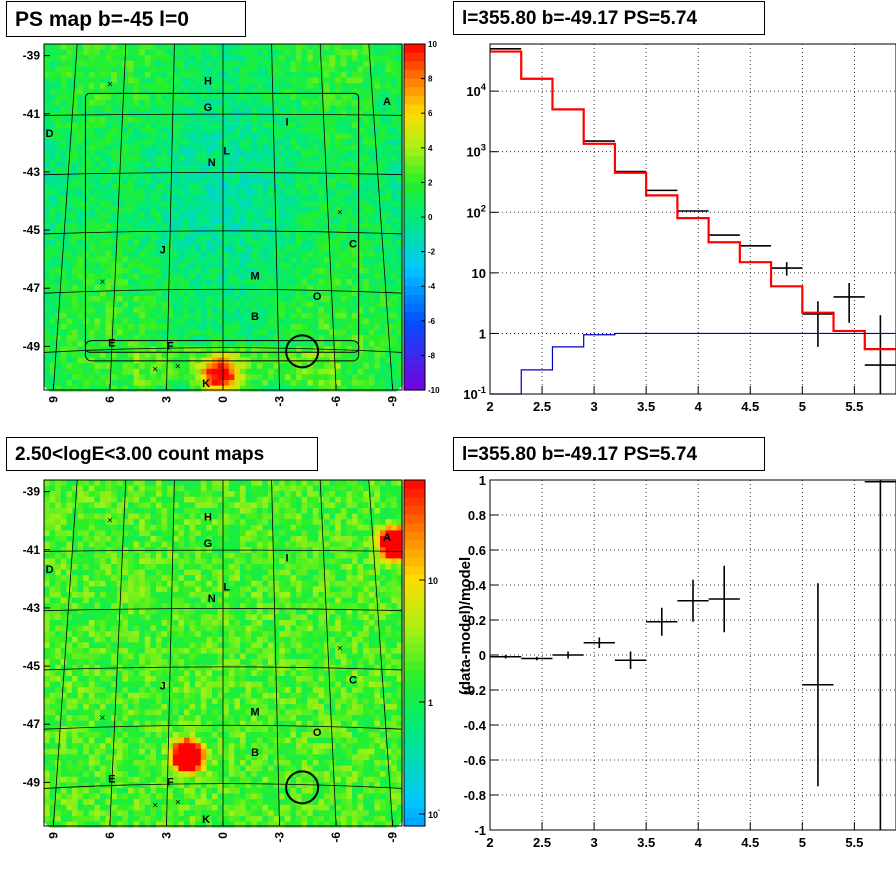 The width and height of the screenshot is (896, 872). What do you see at coordinates (854, 406) in the screenshot?
I see `spectrum-x-tick-label: 5.5` at bounding box center [854, 406].